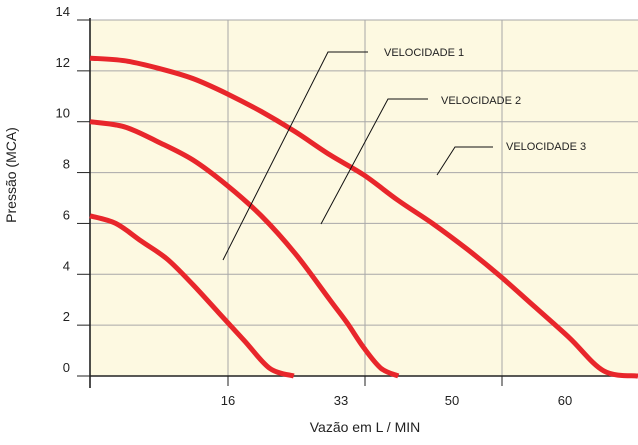 The height and width of the screenshot is (445, 638). Describe the element at coordinates (424, 53) in the screenshot. I see `annotation-label: VELOCIDADE 1` at that location.